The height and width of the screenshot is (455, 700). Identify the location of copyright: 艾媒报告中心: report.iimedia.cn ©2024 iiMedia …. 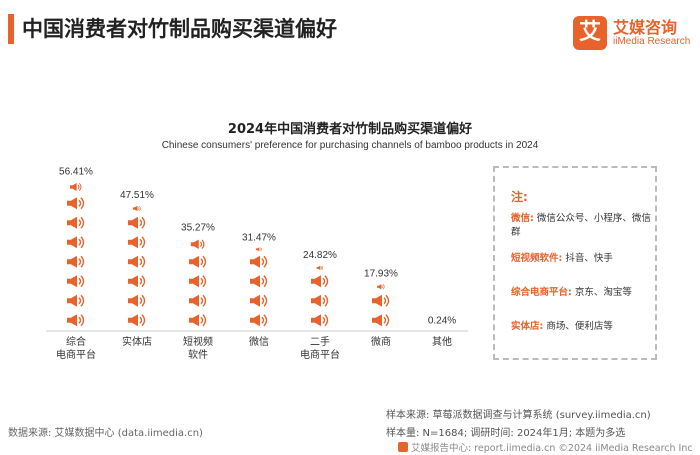
(545, 447).